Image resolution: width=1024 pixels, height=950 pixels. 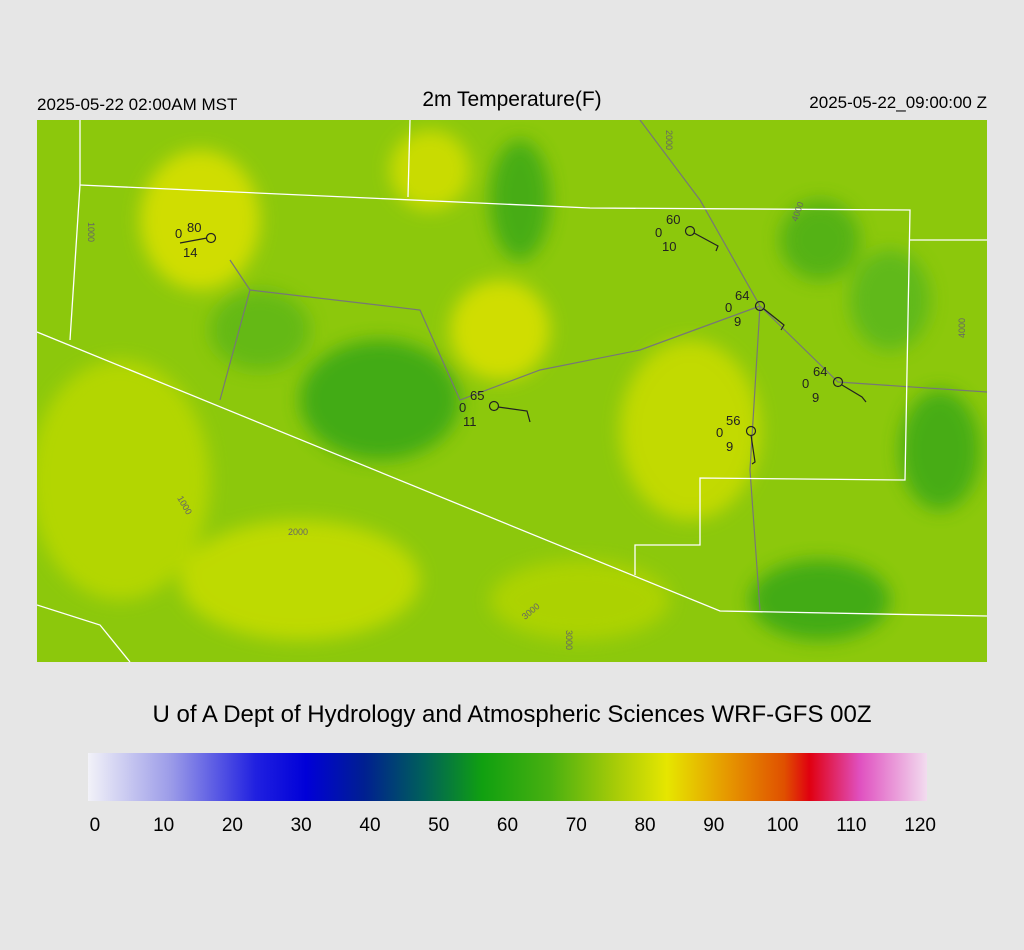 I want to click on map-title: 2m Temperature(F), so click(x=511, y=99).